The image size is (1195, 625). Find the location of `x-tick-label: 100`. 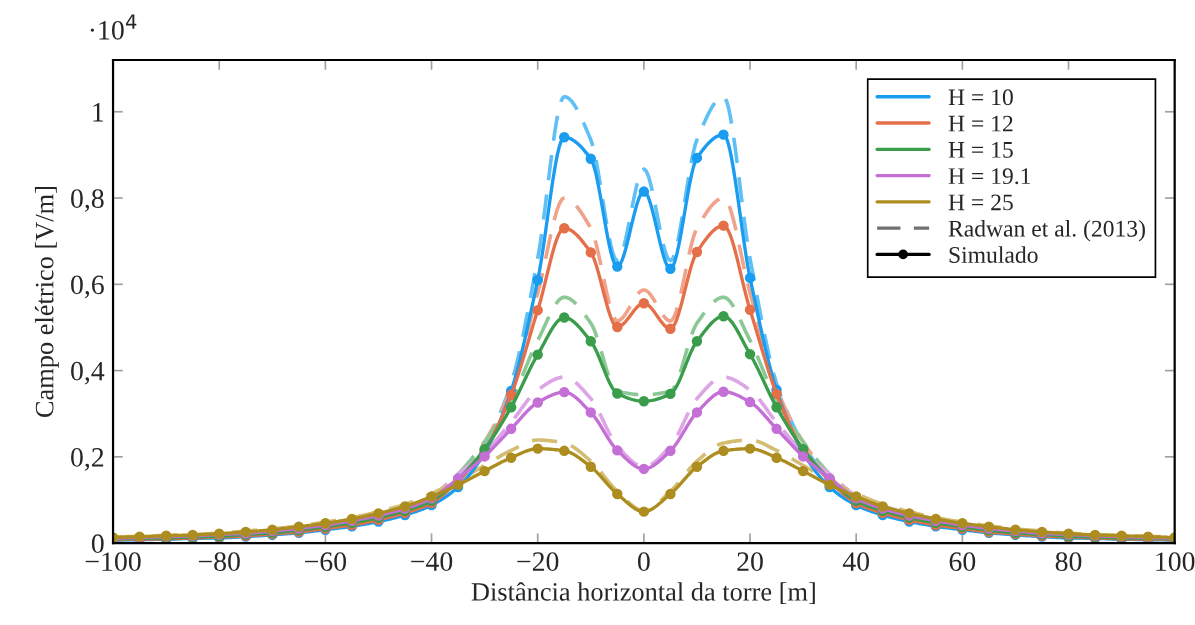

x-tick-label: 100 is located at coordinates (1175, 562).